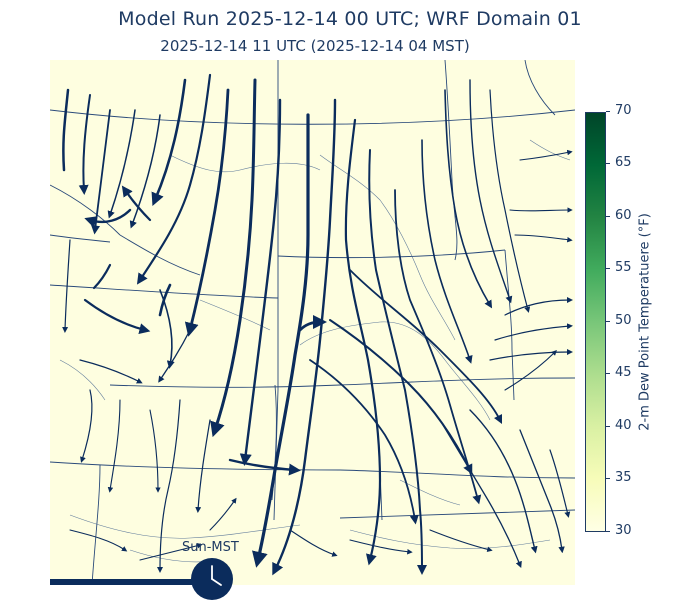 Image resolution: width=700 pixels, height=604 pixels. I want to click on clock-label: Sun-MST, so click(210, 547).